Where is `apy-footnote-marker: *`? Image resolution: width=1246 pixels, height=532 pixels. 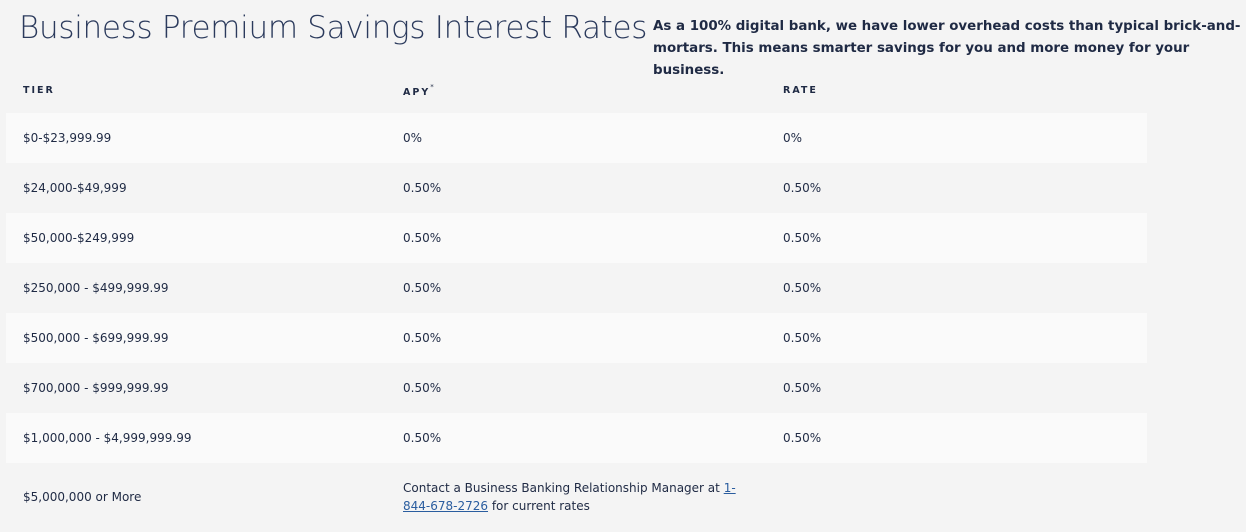 apy-footnote-marker: * is located at coordinates (432, 87).